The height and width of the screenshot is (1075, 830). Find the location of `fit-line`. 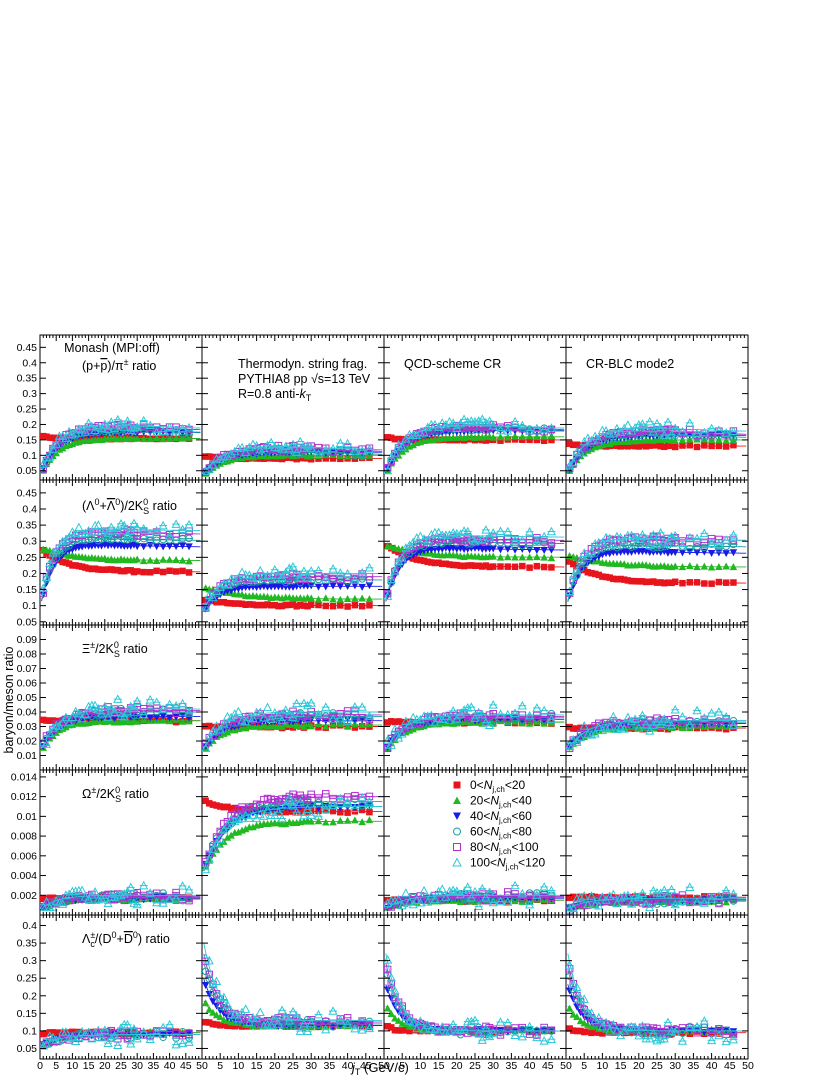

fit-line is located at coordinates (121, 564).